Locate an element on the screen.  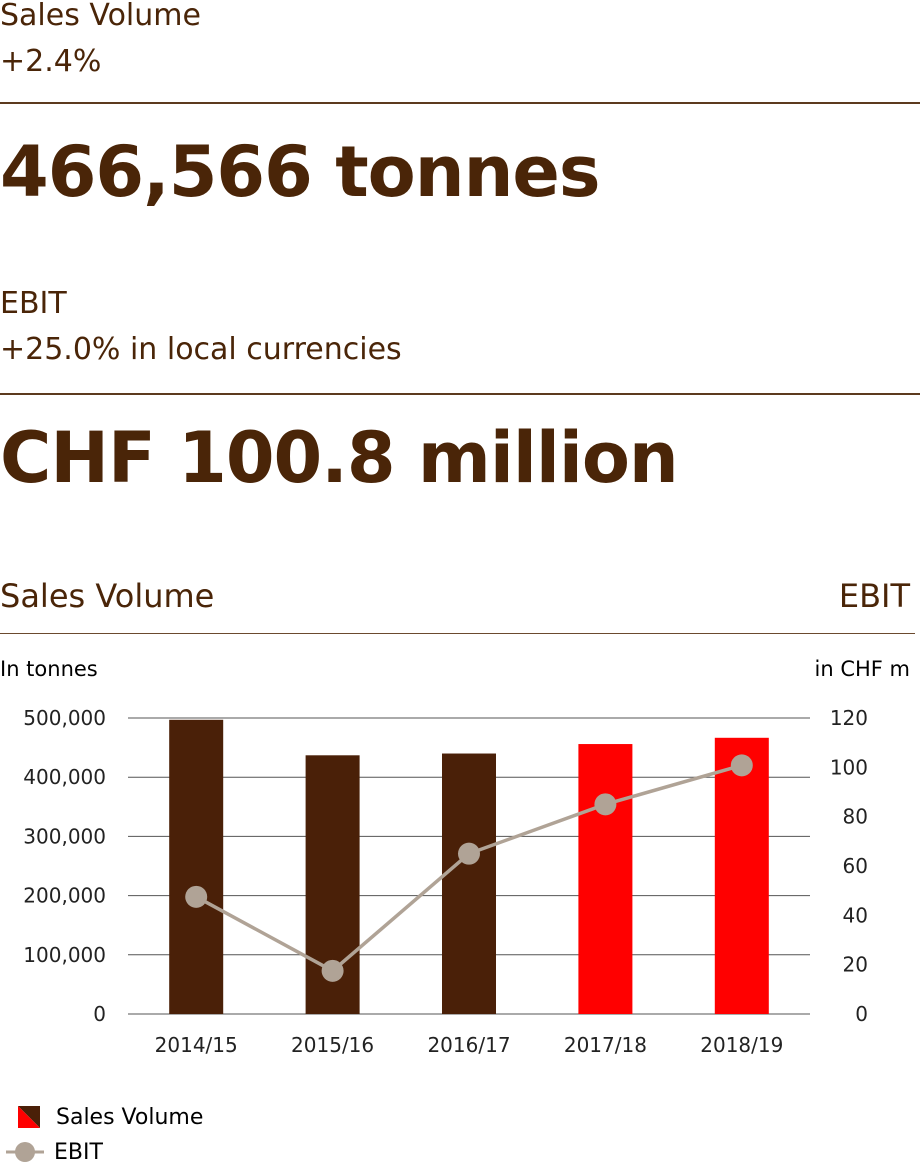
y-left-tick-label: 0 is located at coordinates (99, 1014).